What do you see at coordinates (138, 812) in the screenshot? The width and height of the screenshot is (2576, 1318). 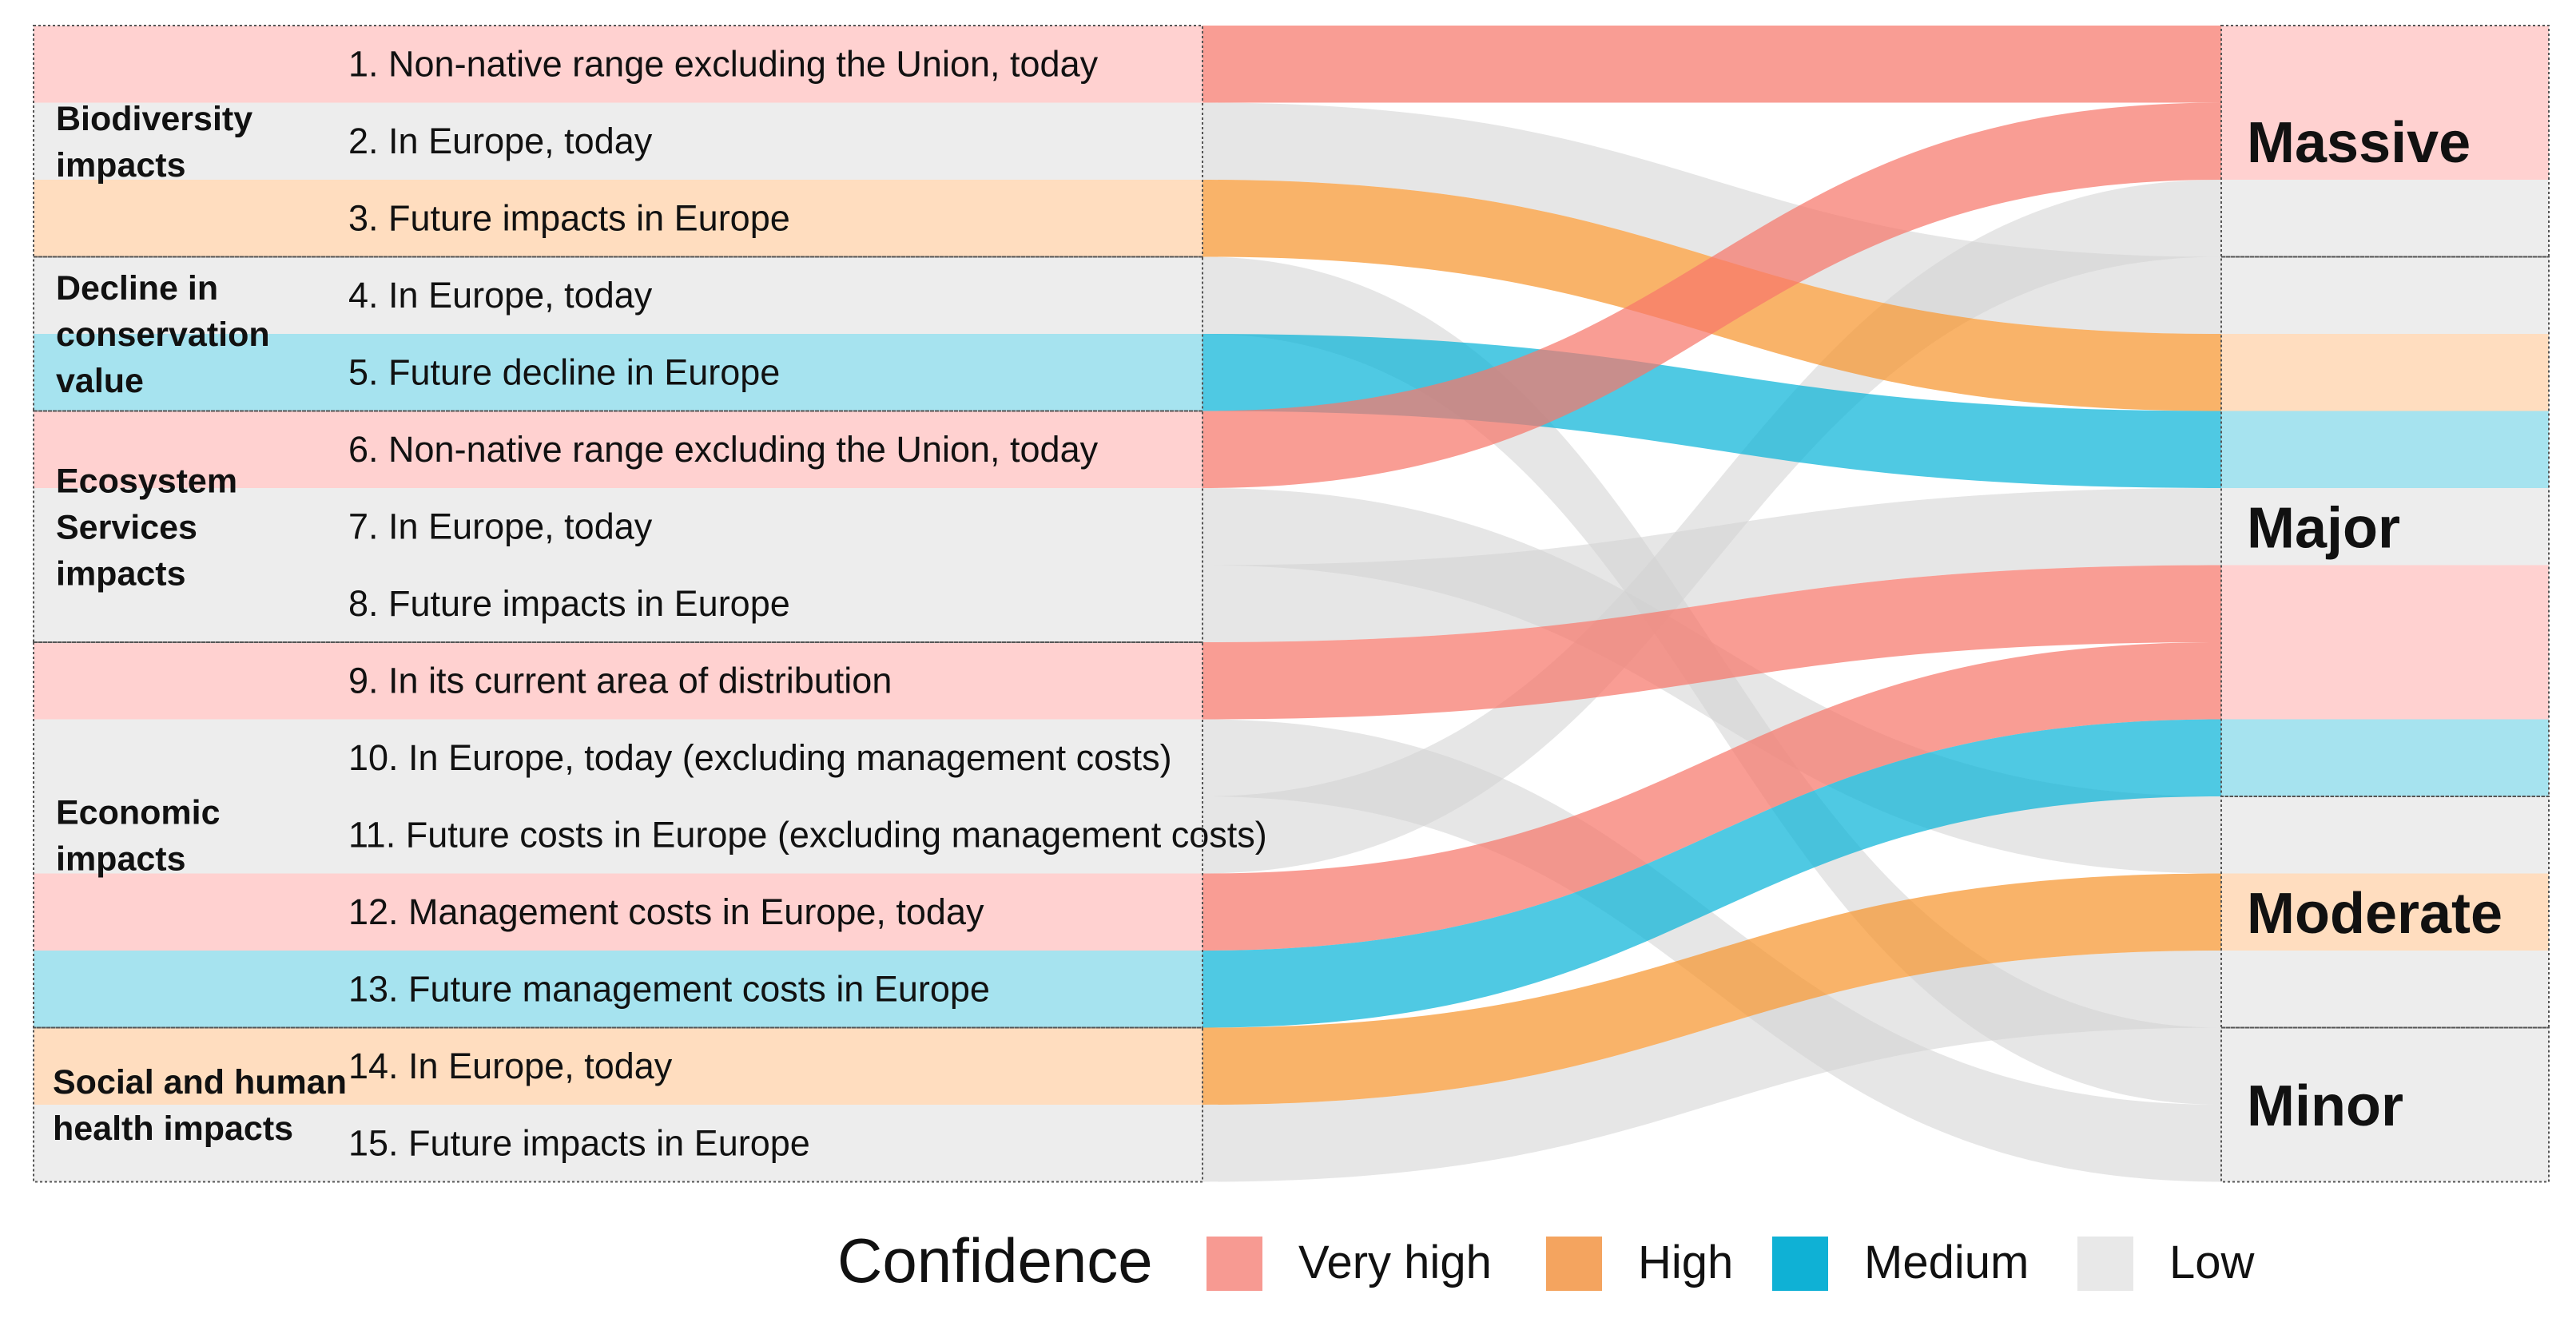 I see `group-label: Economic` at bounding box center [138, 812].